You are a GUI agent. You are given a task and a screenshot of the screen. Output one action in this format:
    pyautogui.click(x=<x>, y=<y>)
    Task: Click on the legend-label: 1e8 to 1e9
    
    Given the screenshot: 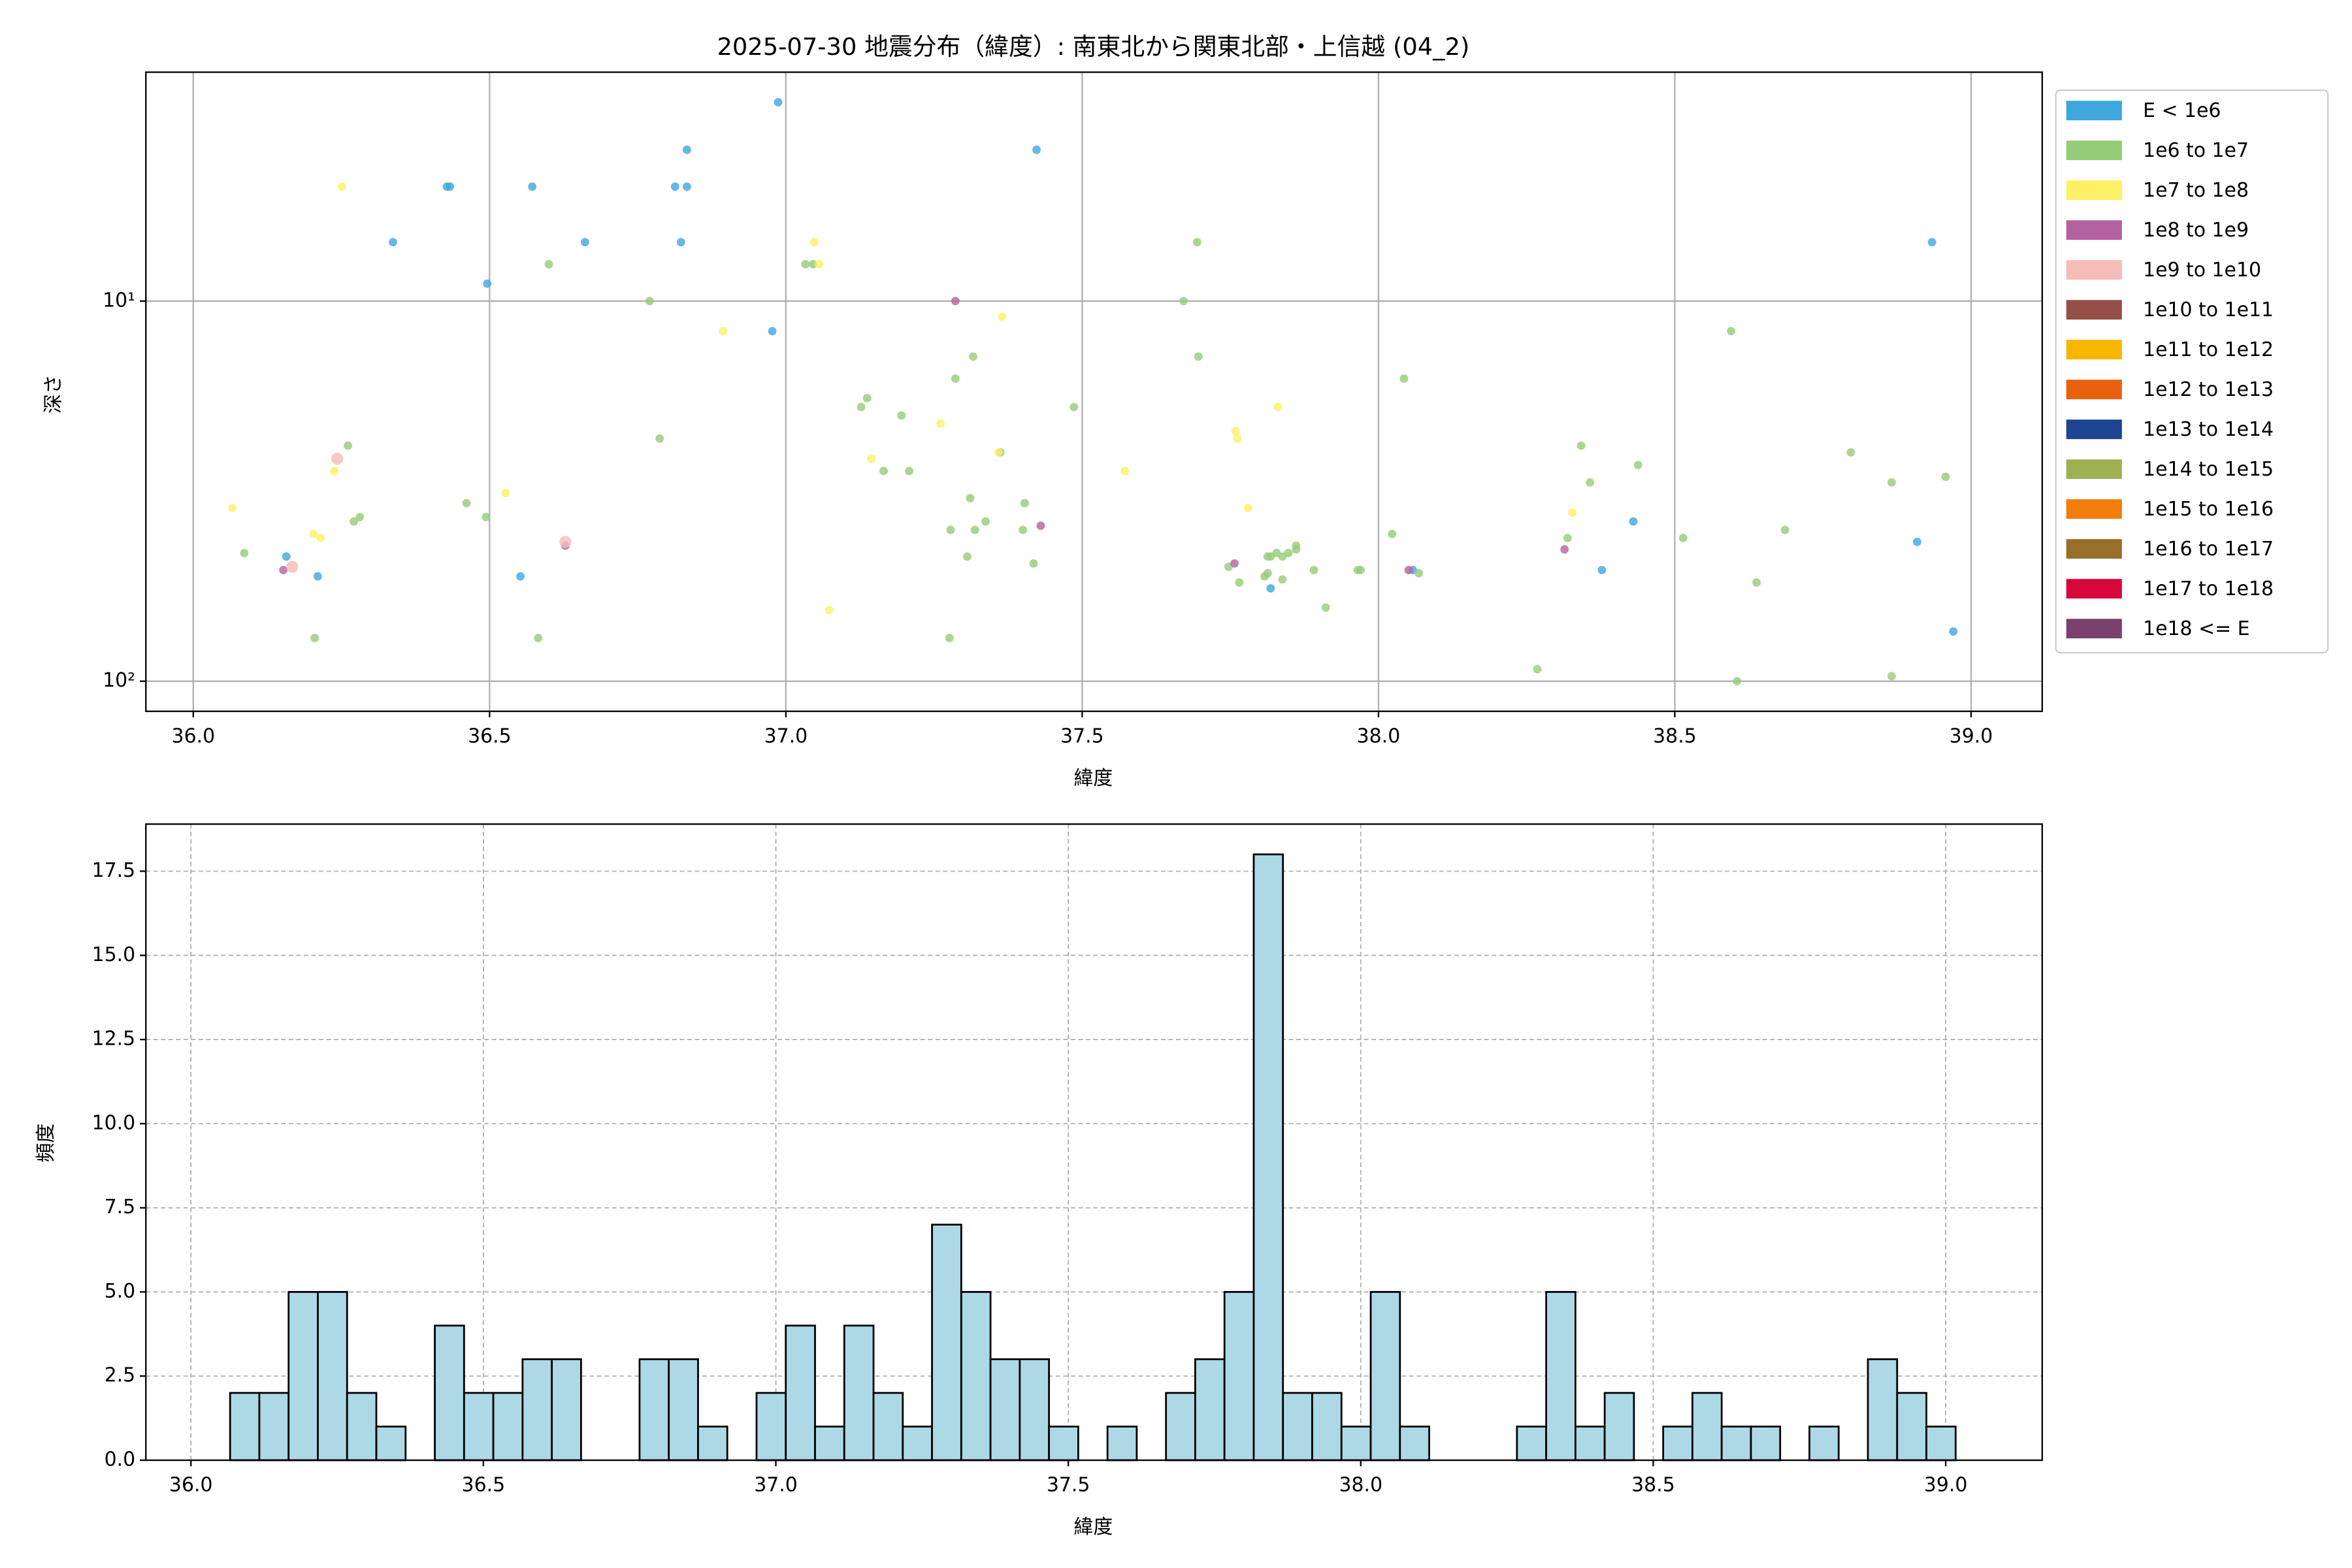 What is the action you would take?
    pyautogui.click(x=2196, y=230)
    